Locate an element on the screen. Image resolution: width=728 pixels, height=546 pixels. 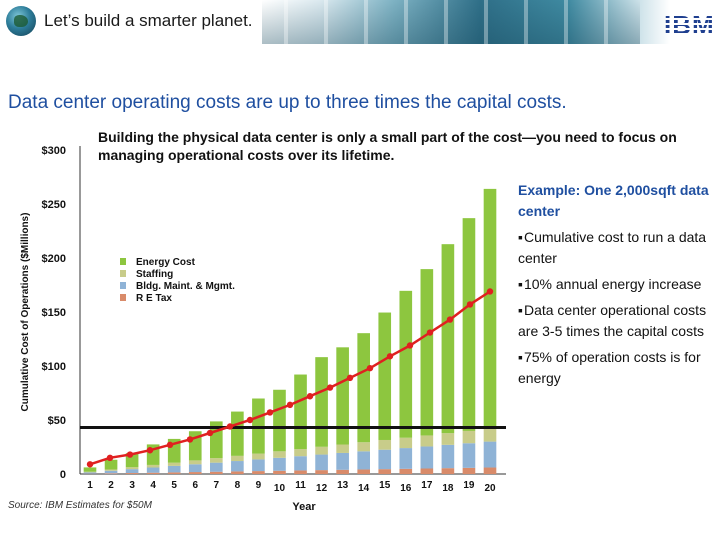
y-tick-label: 0 is located at coordinates (63, 475).